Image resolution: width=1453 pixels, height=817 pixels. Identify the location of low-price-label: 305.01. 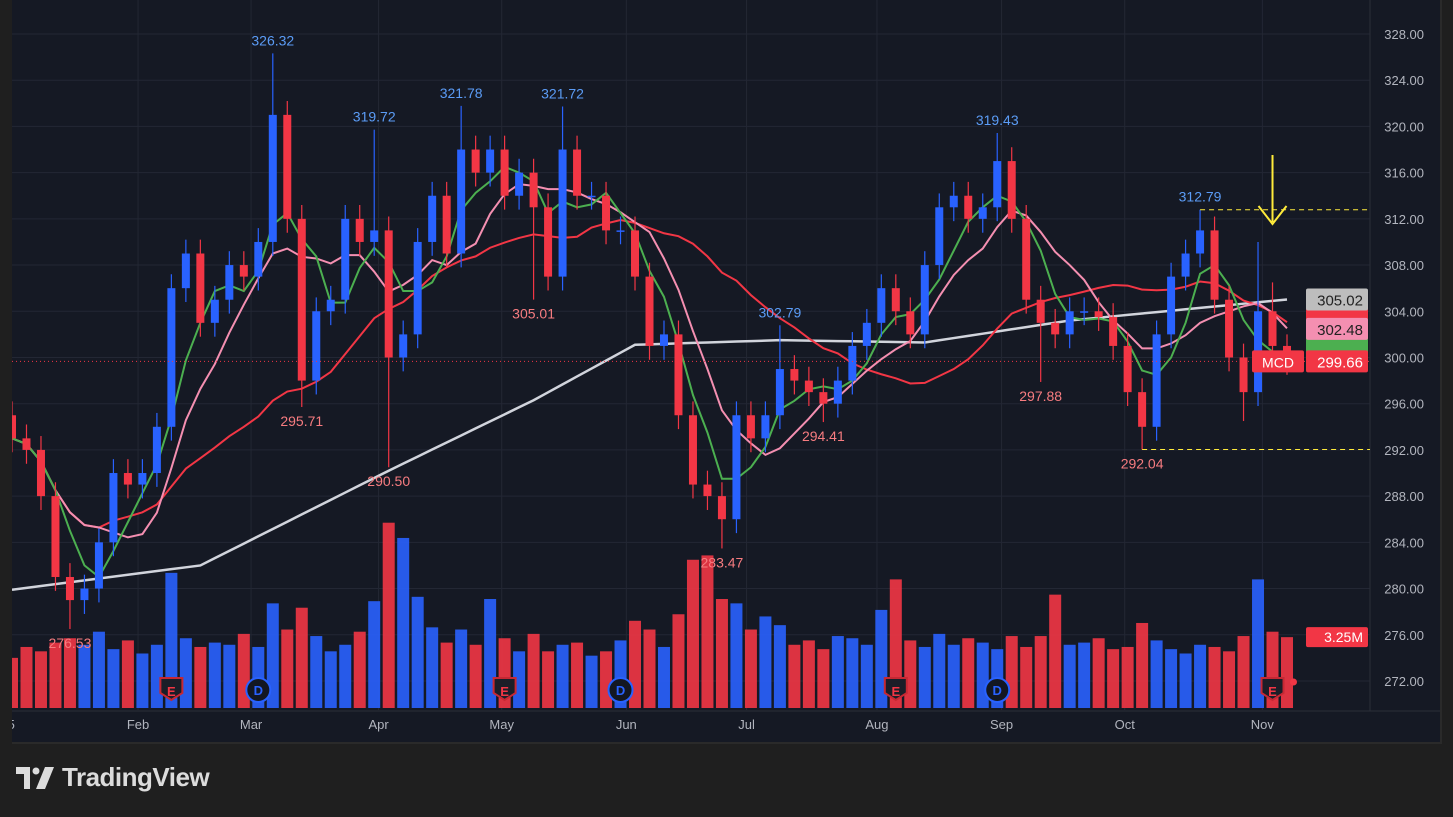
(533, 314).